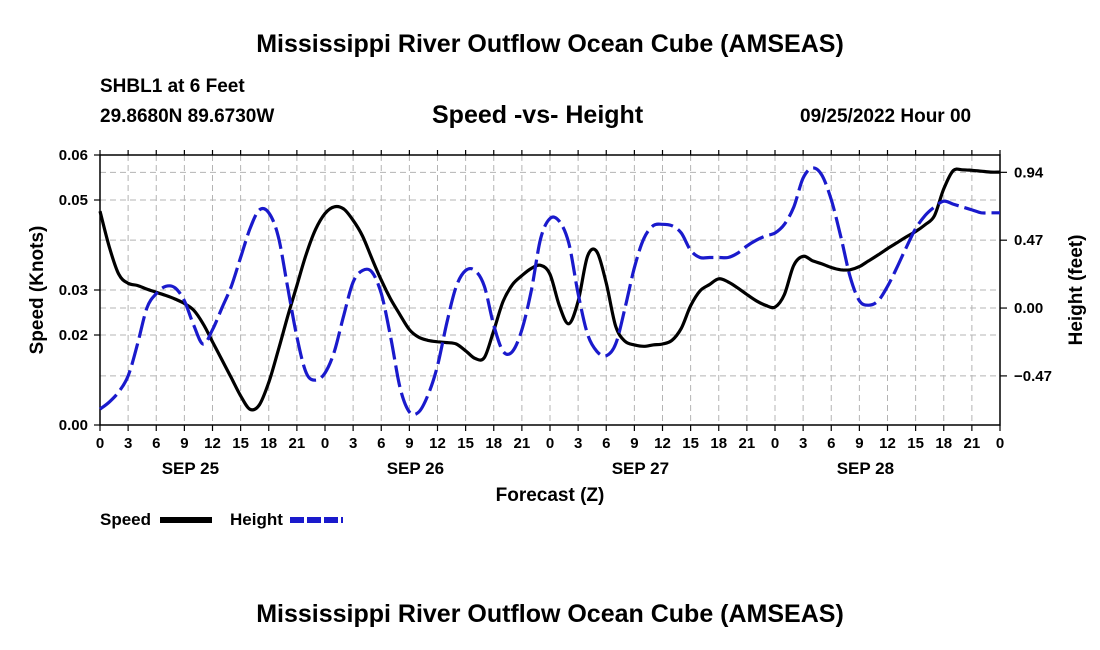 The width and height of the screenshot is (1100, 650). What do you see at coordinates (550, 495) in the screenshot?
I see `x-axis-label: Forecast (Z)` at bounding box center [550, 495].